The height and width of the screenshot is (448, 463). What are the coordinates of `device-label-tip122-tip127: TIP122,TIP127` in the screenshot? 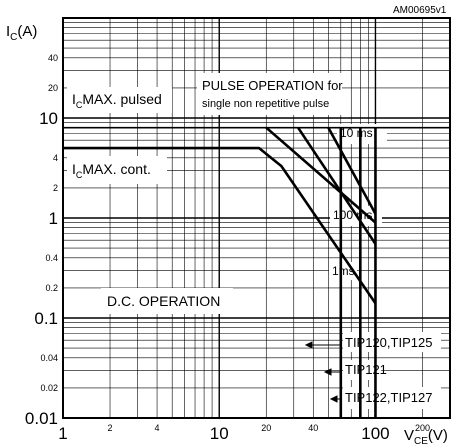 It's located at (388, 397).